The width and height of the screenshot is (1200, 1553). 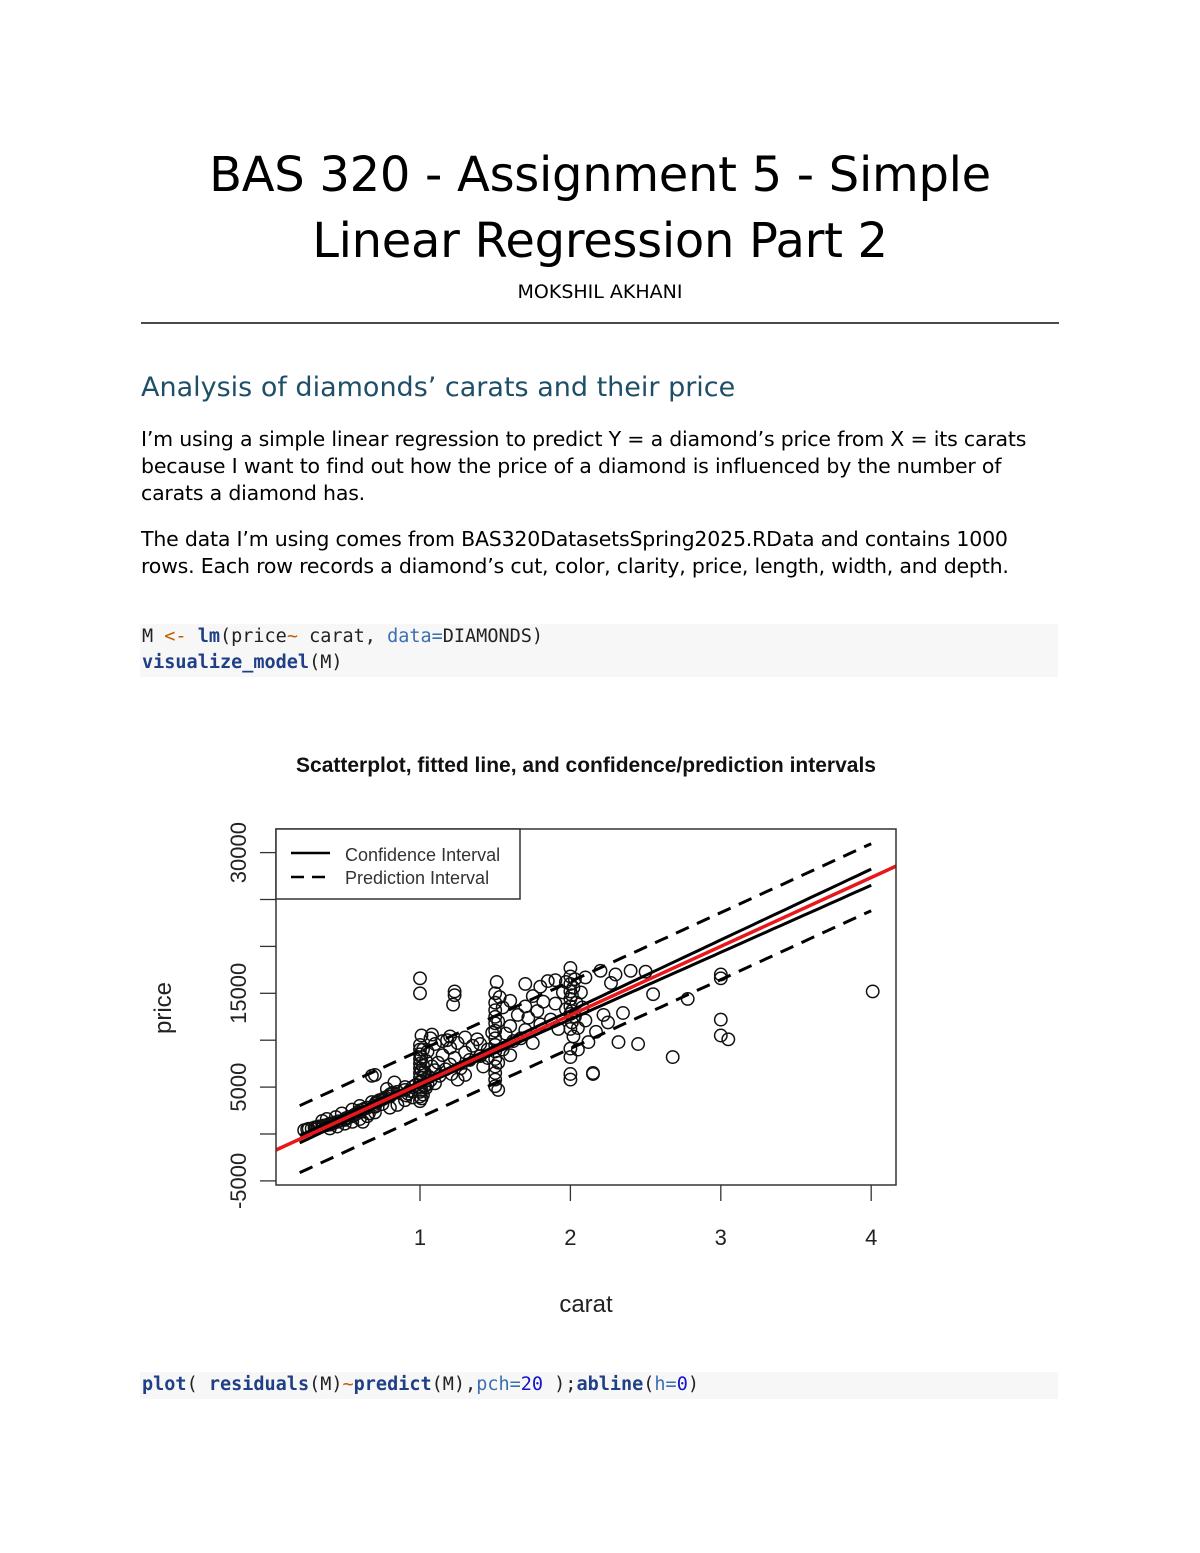 I want to click on x-axis-label: carat, so click(x=586, y=1304).